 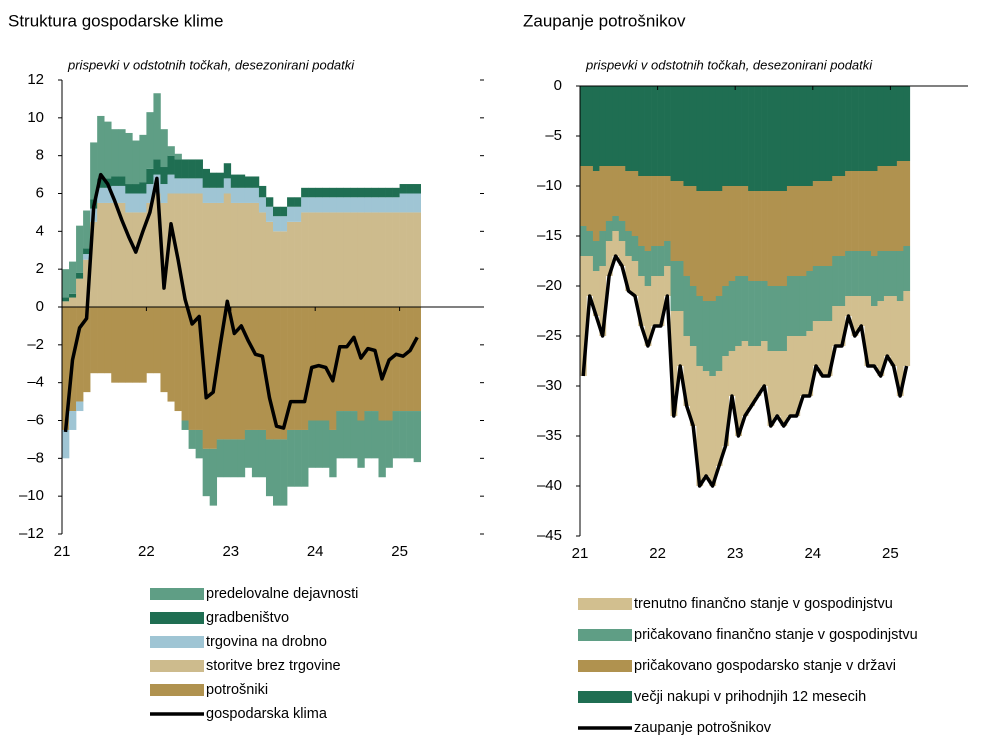 What do you see at coordinates (750, 697) in the screenshot?
I see `legend-label: večji nakupi v prihodnjih 12 mesecih` at bounding box center [750, 697].